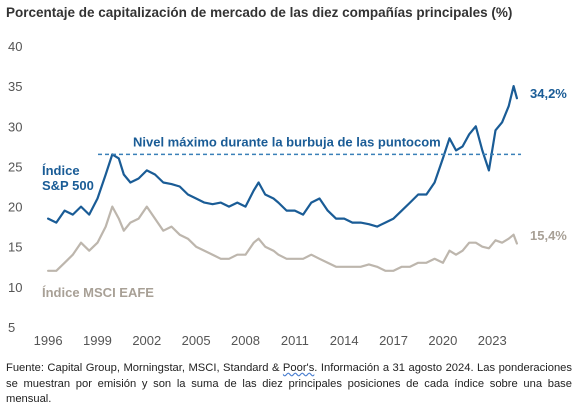  Describe the element at coordinates (548, 93) in the screenshot. I see `sp500-end-value-label: 34,2%` at that location.